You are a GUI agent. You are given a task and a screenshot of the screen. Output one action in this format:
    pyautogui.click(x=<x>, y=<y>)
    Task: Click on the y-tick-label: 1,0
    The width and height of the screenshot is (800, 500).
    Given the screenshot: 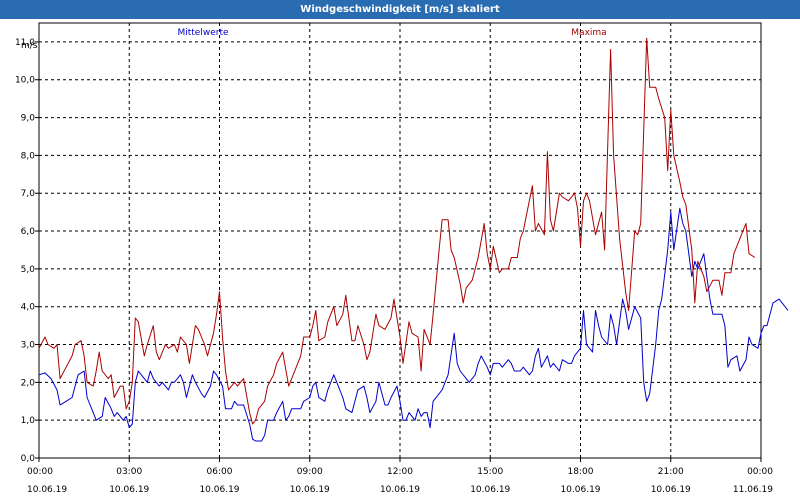 What is the action you would take?
    pyautogui.click(x=28, y=421)
    